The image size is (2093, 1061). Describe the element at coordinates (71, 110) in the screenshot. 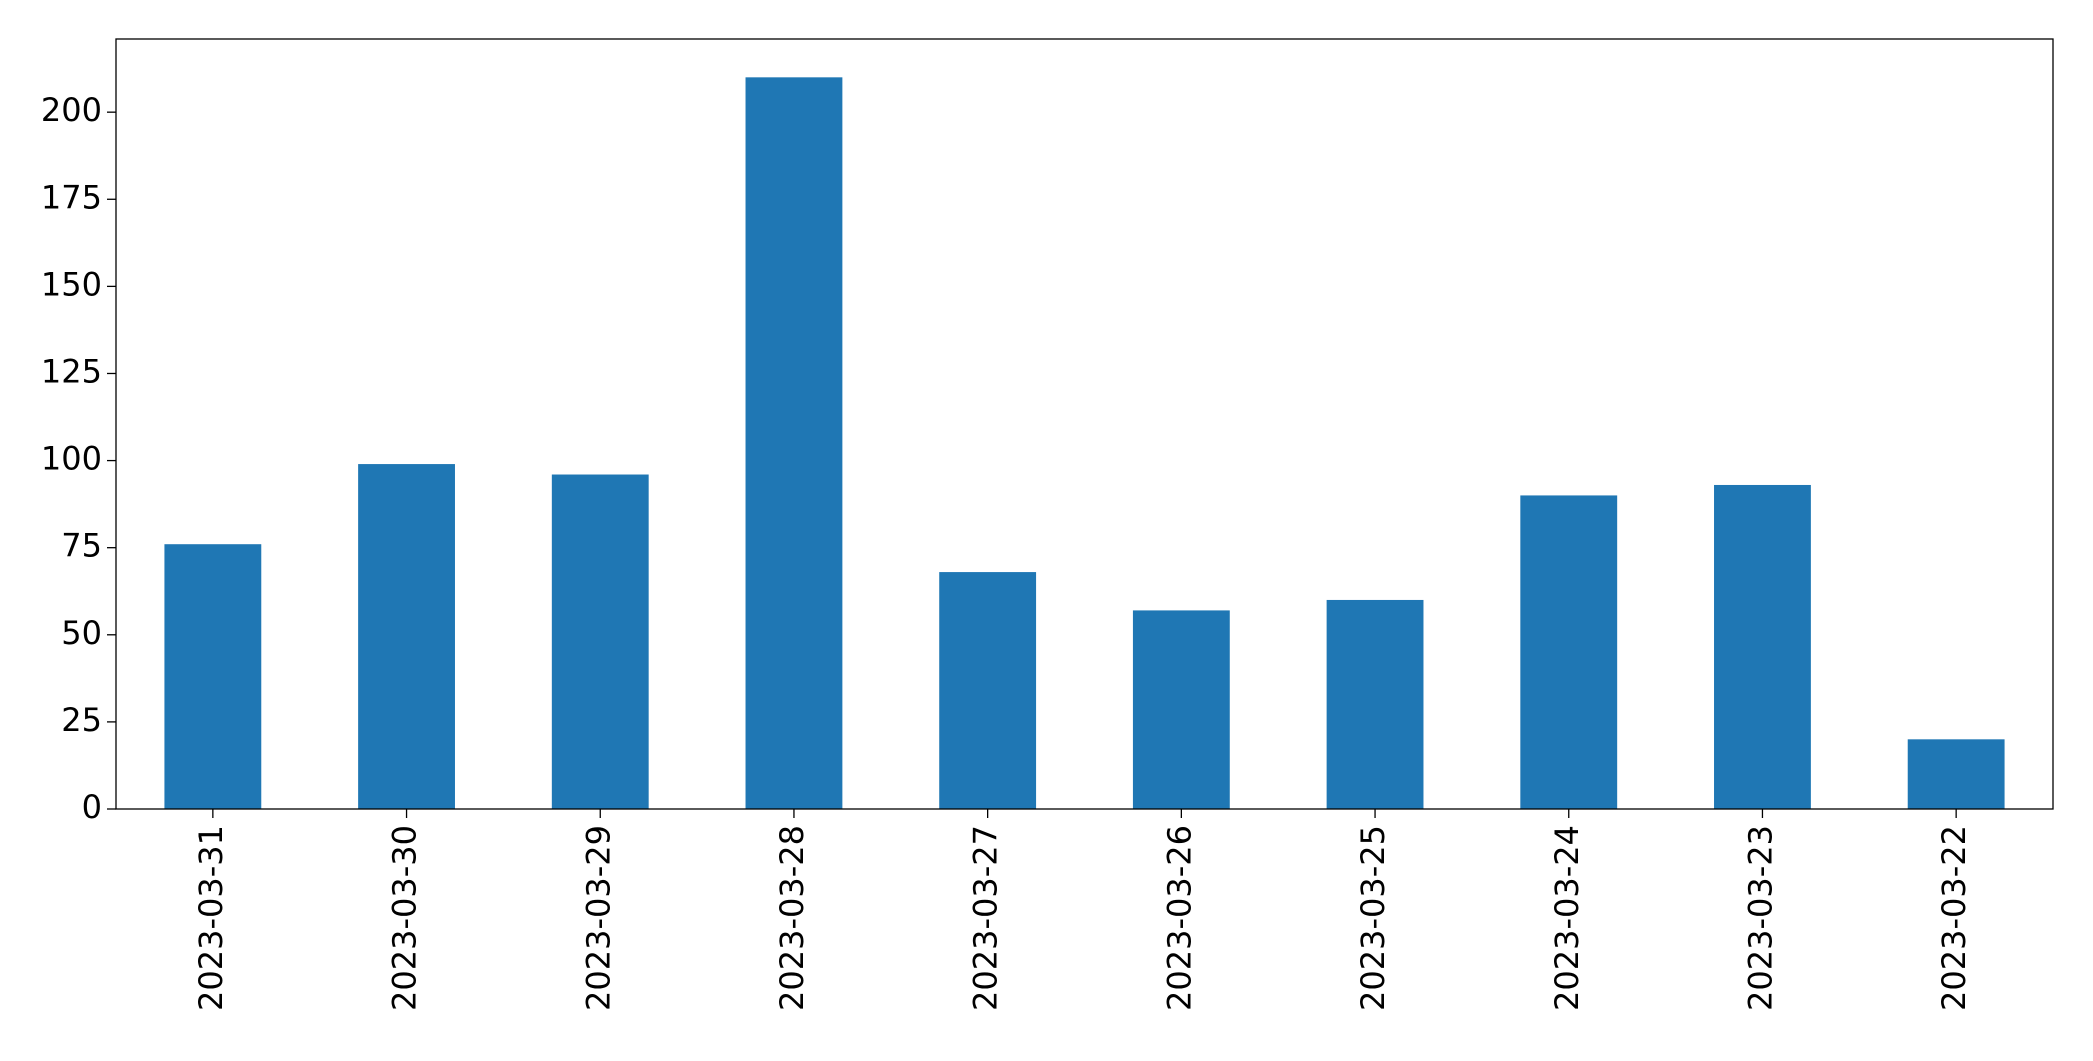

I see `y-tick-label: 200` at that location.